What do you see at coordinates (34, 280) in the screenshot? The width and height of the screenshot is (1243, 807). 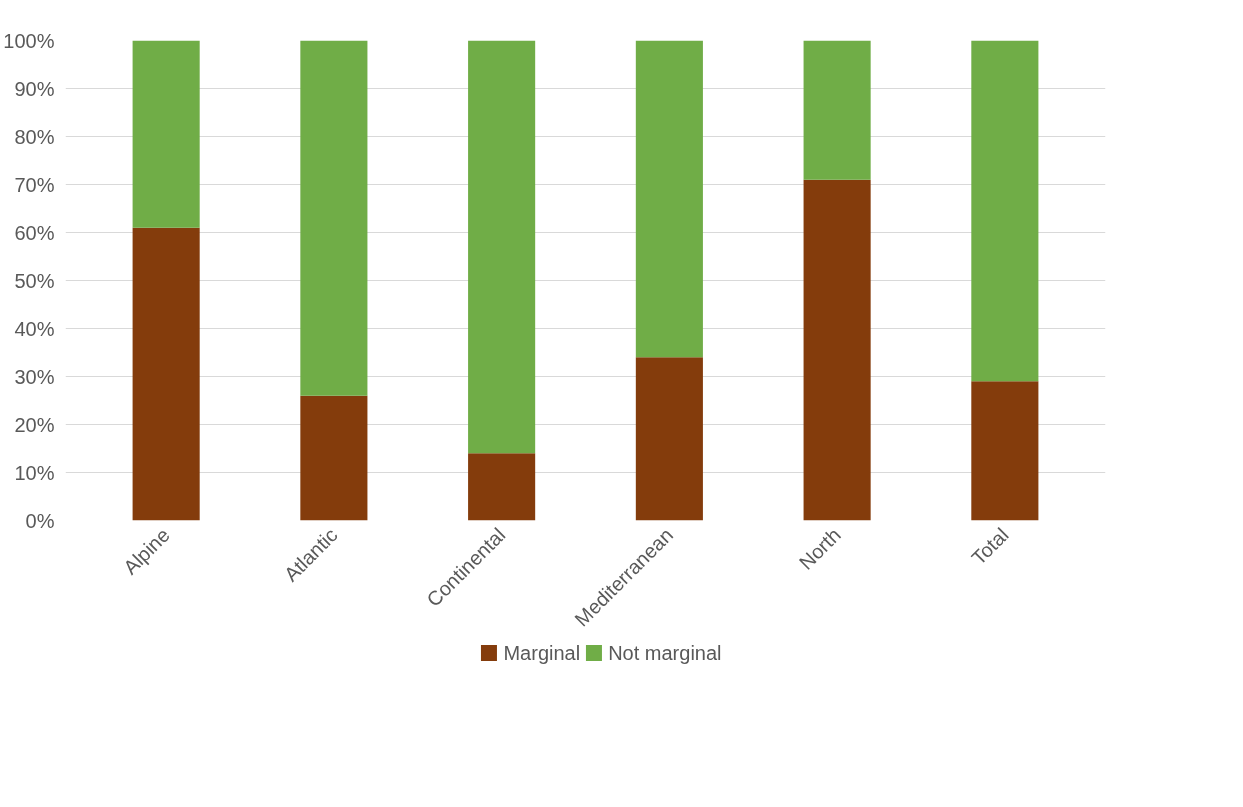 I see `y-tick-label: 50%` at bounding box center [34, 280].